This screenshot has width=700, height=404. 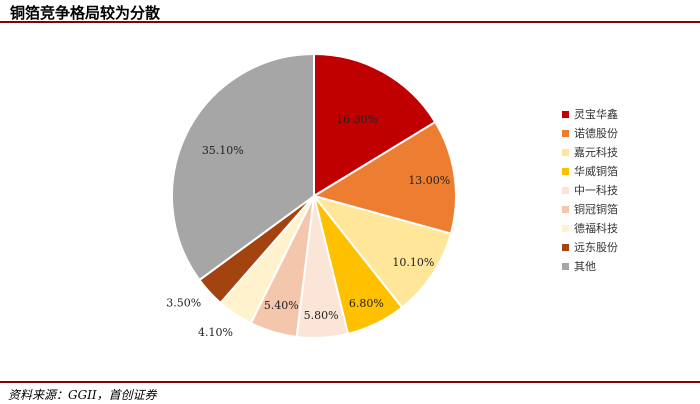 I want to click on legend-label: 中一科技, so click(x=596, y=190).